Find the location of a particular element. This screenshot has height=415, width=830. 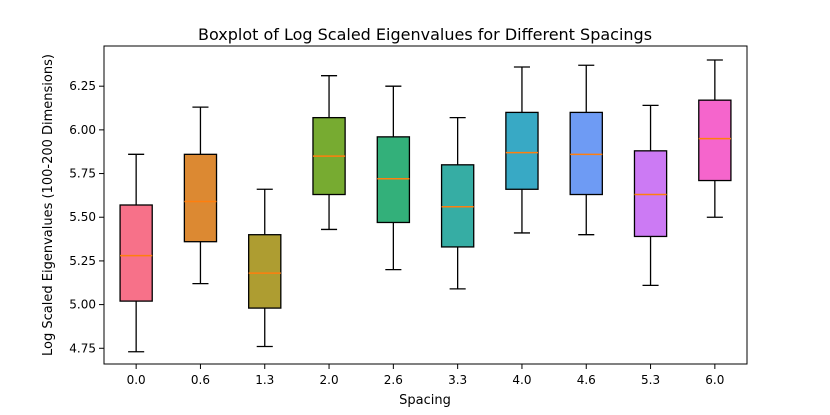

x-tick-label: 2.6 is located at coordinates (393, 380).